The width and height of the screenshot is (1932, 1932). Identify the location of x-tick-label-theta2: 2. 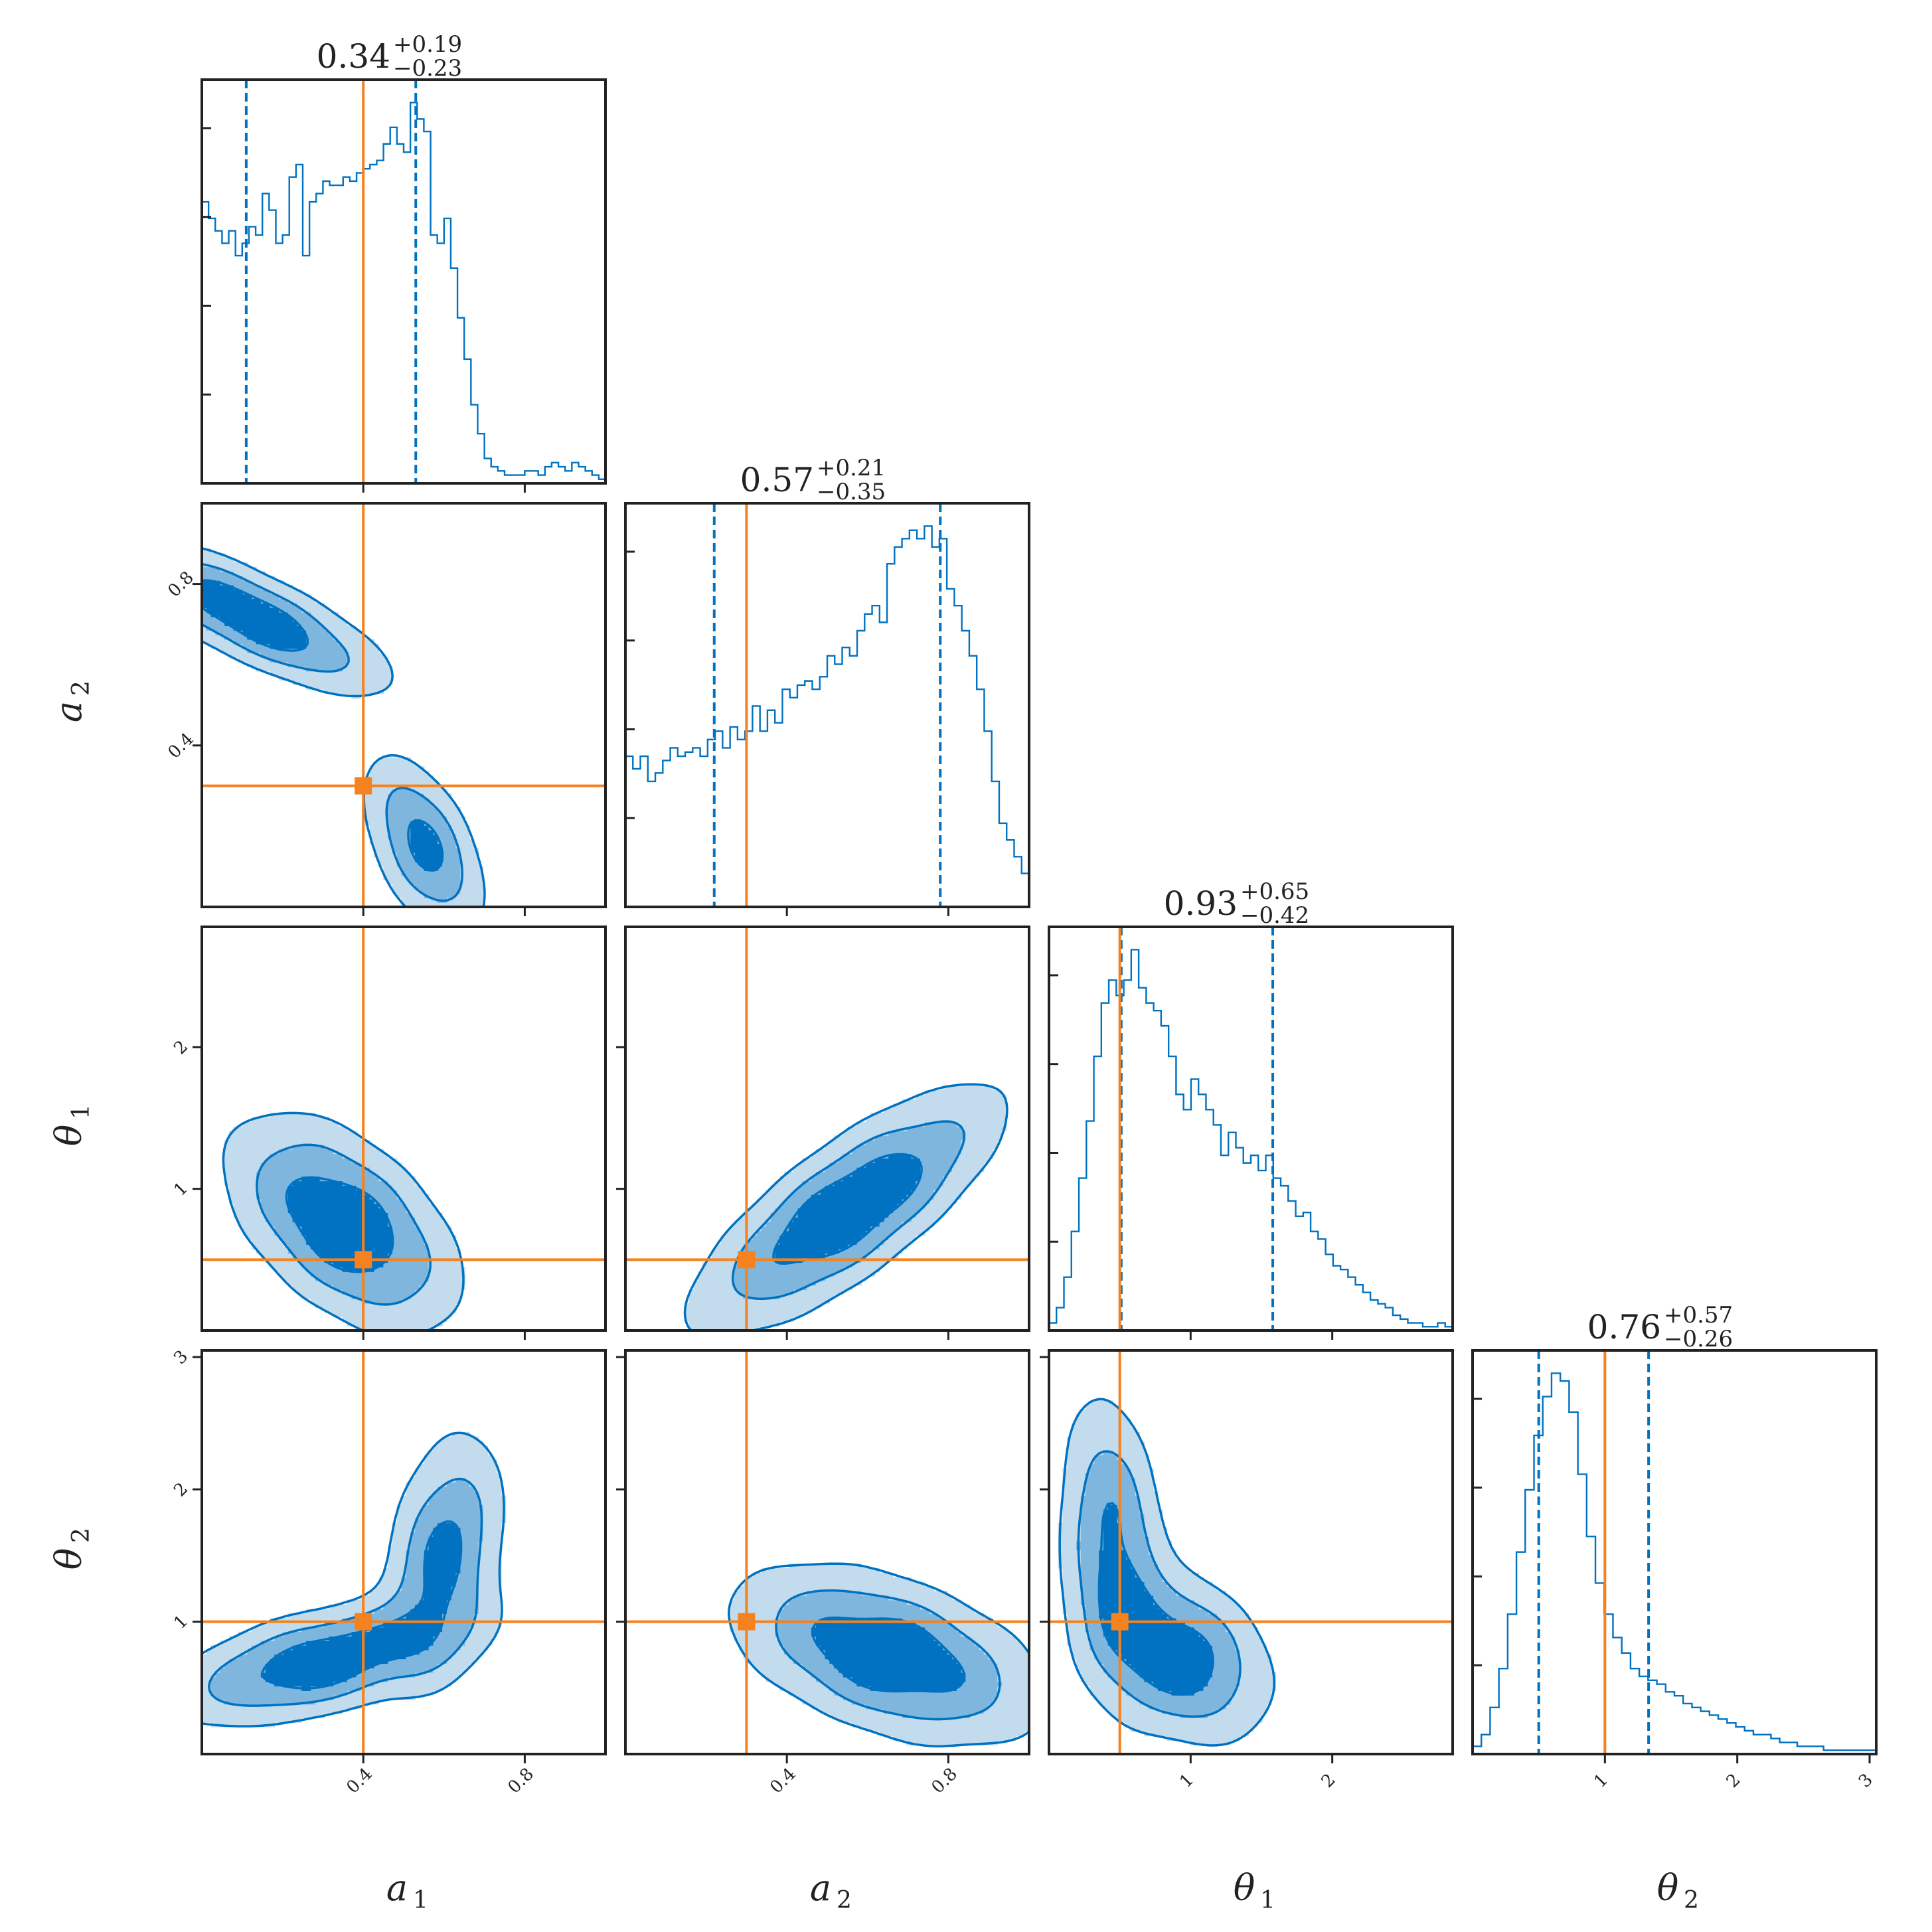
(1734, 1781).